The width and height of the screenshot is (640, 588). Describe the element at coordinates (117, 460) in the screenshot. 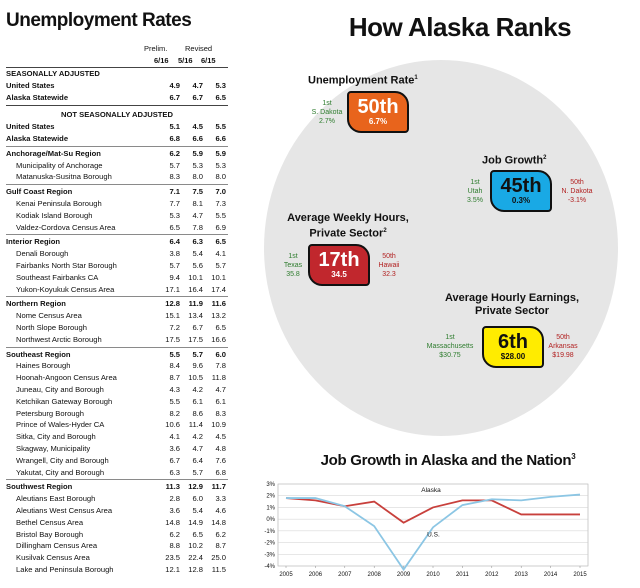

I see `table-row: Wrangell, City and Borough 6.7 6.4 7.6` at that location.